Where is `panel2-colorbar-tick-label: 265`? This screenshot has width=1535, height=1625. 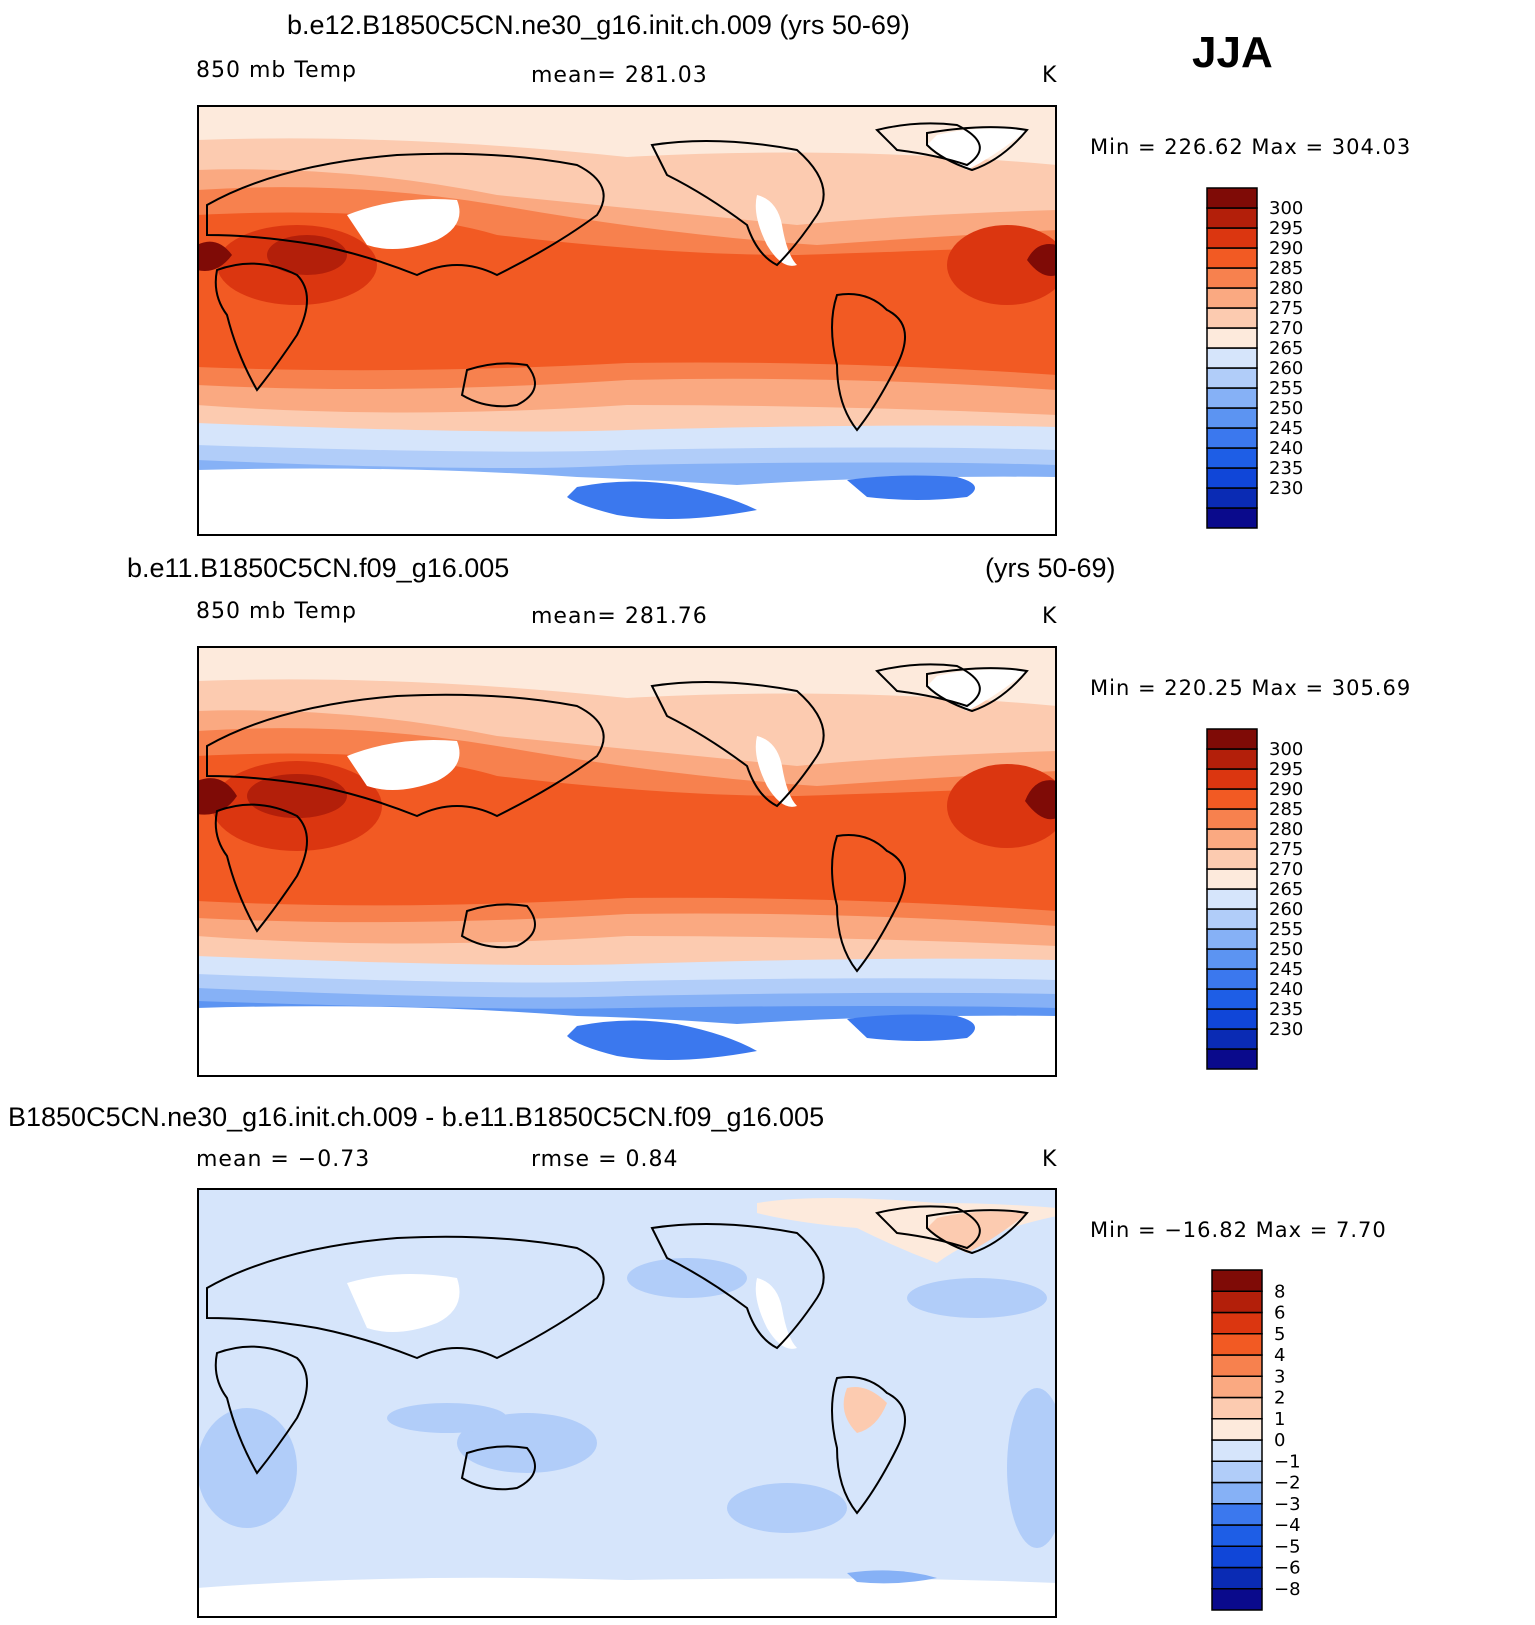 panel2-colorbar-tick-label: 265 is located at coordinates (1286, 889).